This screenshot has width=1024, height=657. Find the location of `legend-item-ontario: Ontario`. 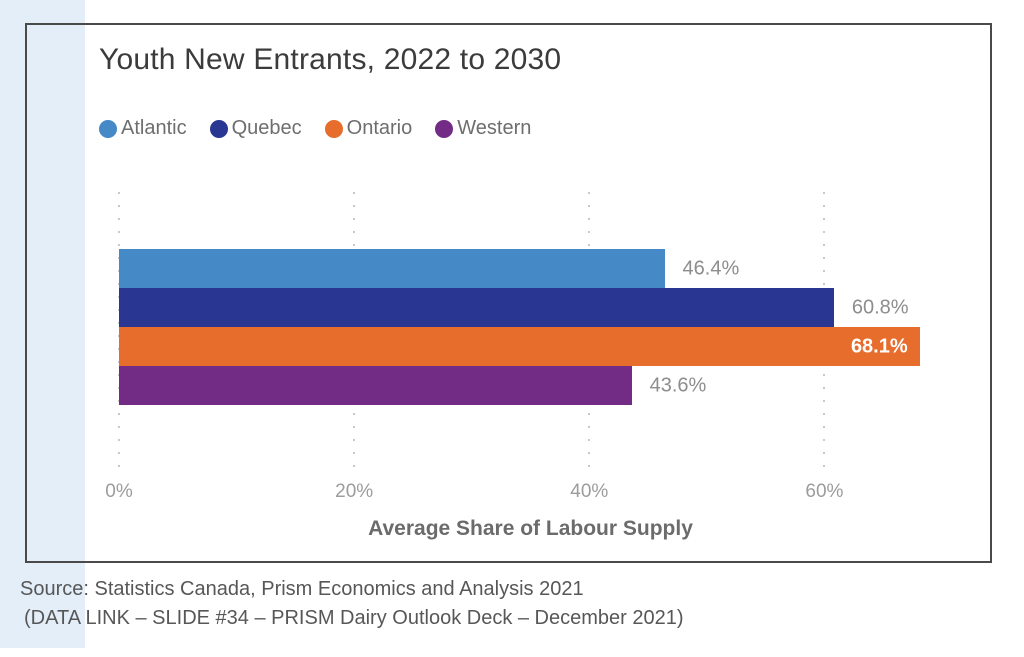

legend-item-ontario: Ontario is located at coordinates (368, 128).